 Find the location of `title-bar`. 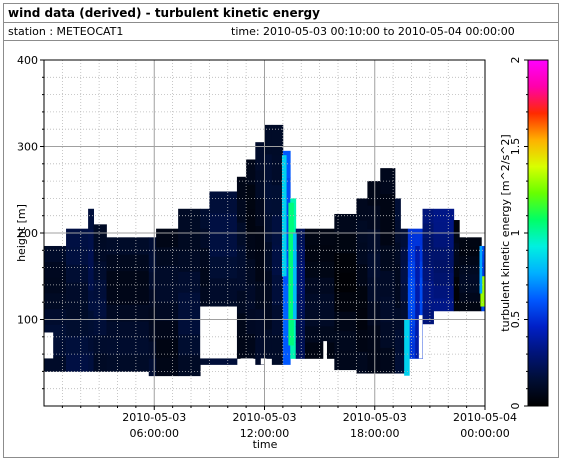

title-bar is located at coordinates (281, 13).